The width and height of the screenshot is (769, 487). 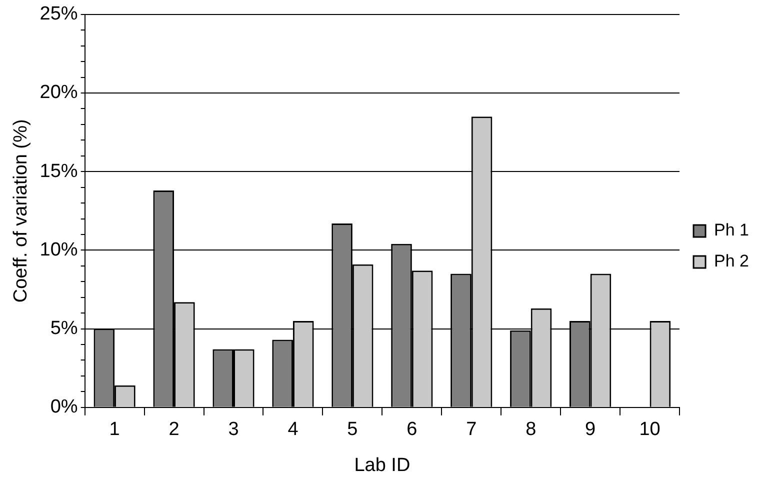 I want to click on y-tick-label: 0%, so click(x=64, y=407).